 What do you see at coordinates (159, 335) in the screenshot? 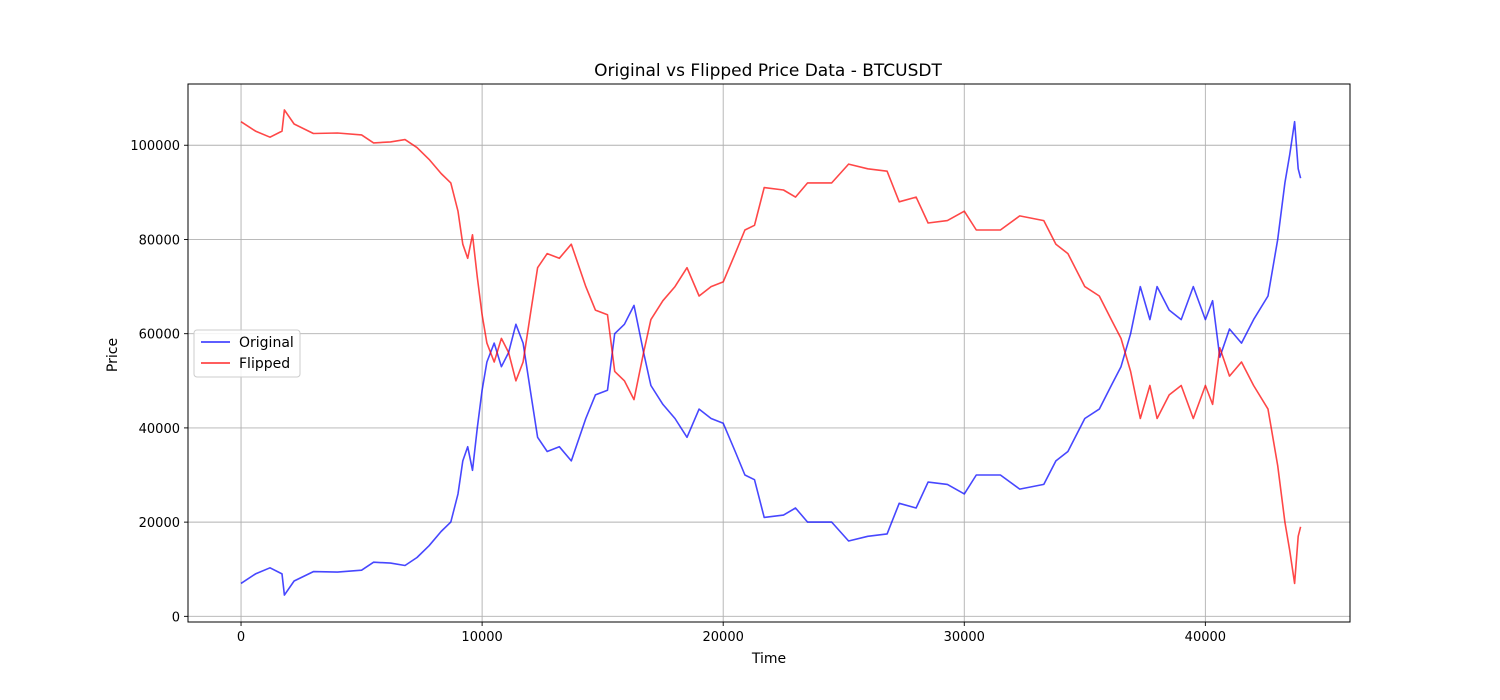
I see `y-tick-label: 60000` at bounding box center [159, 335].